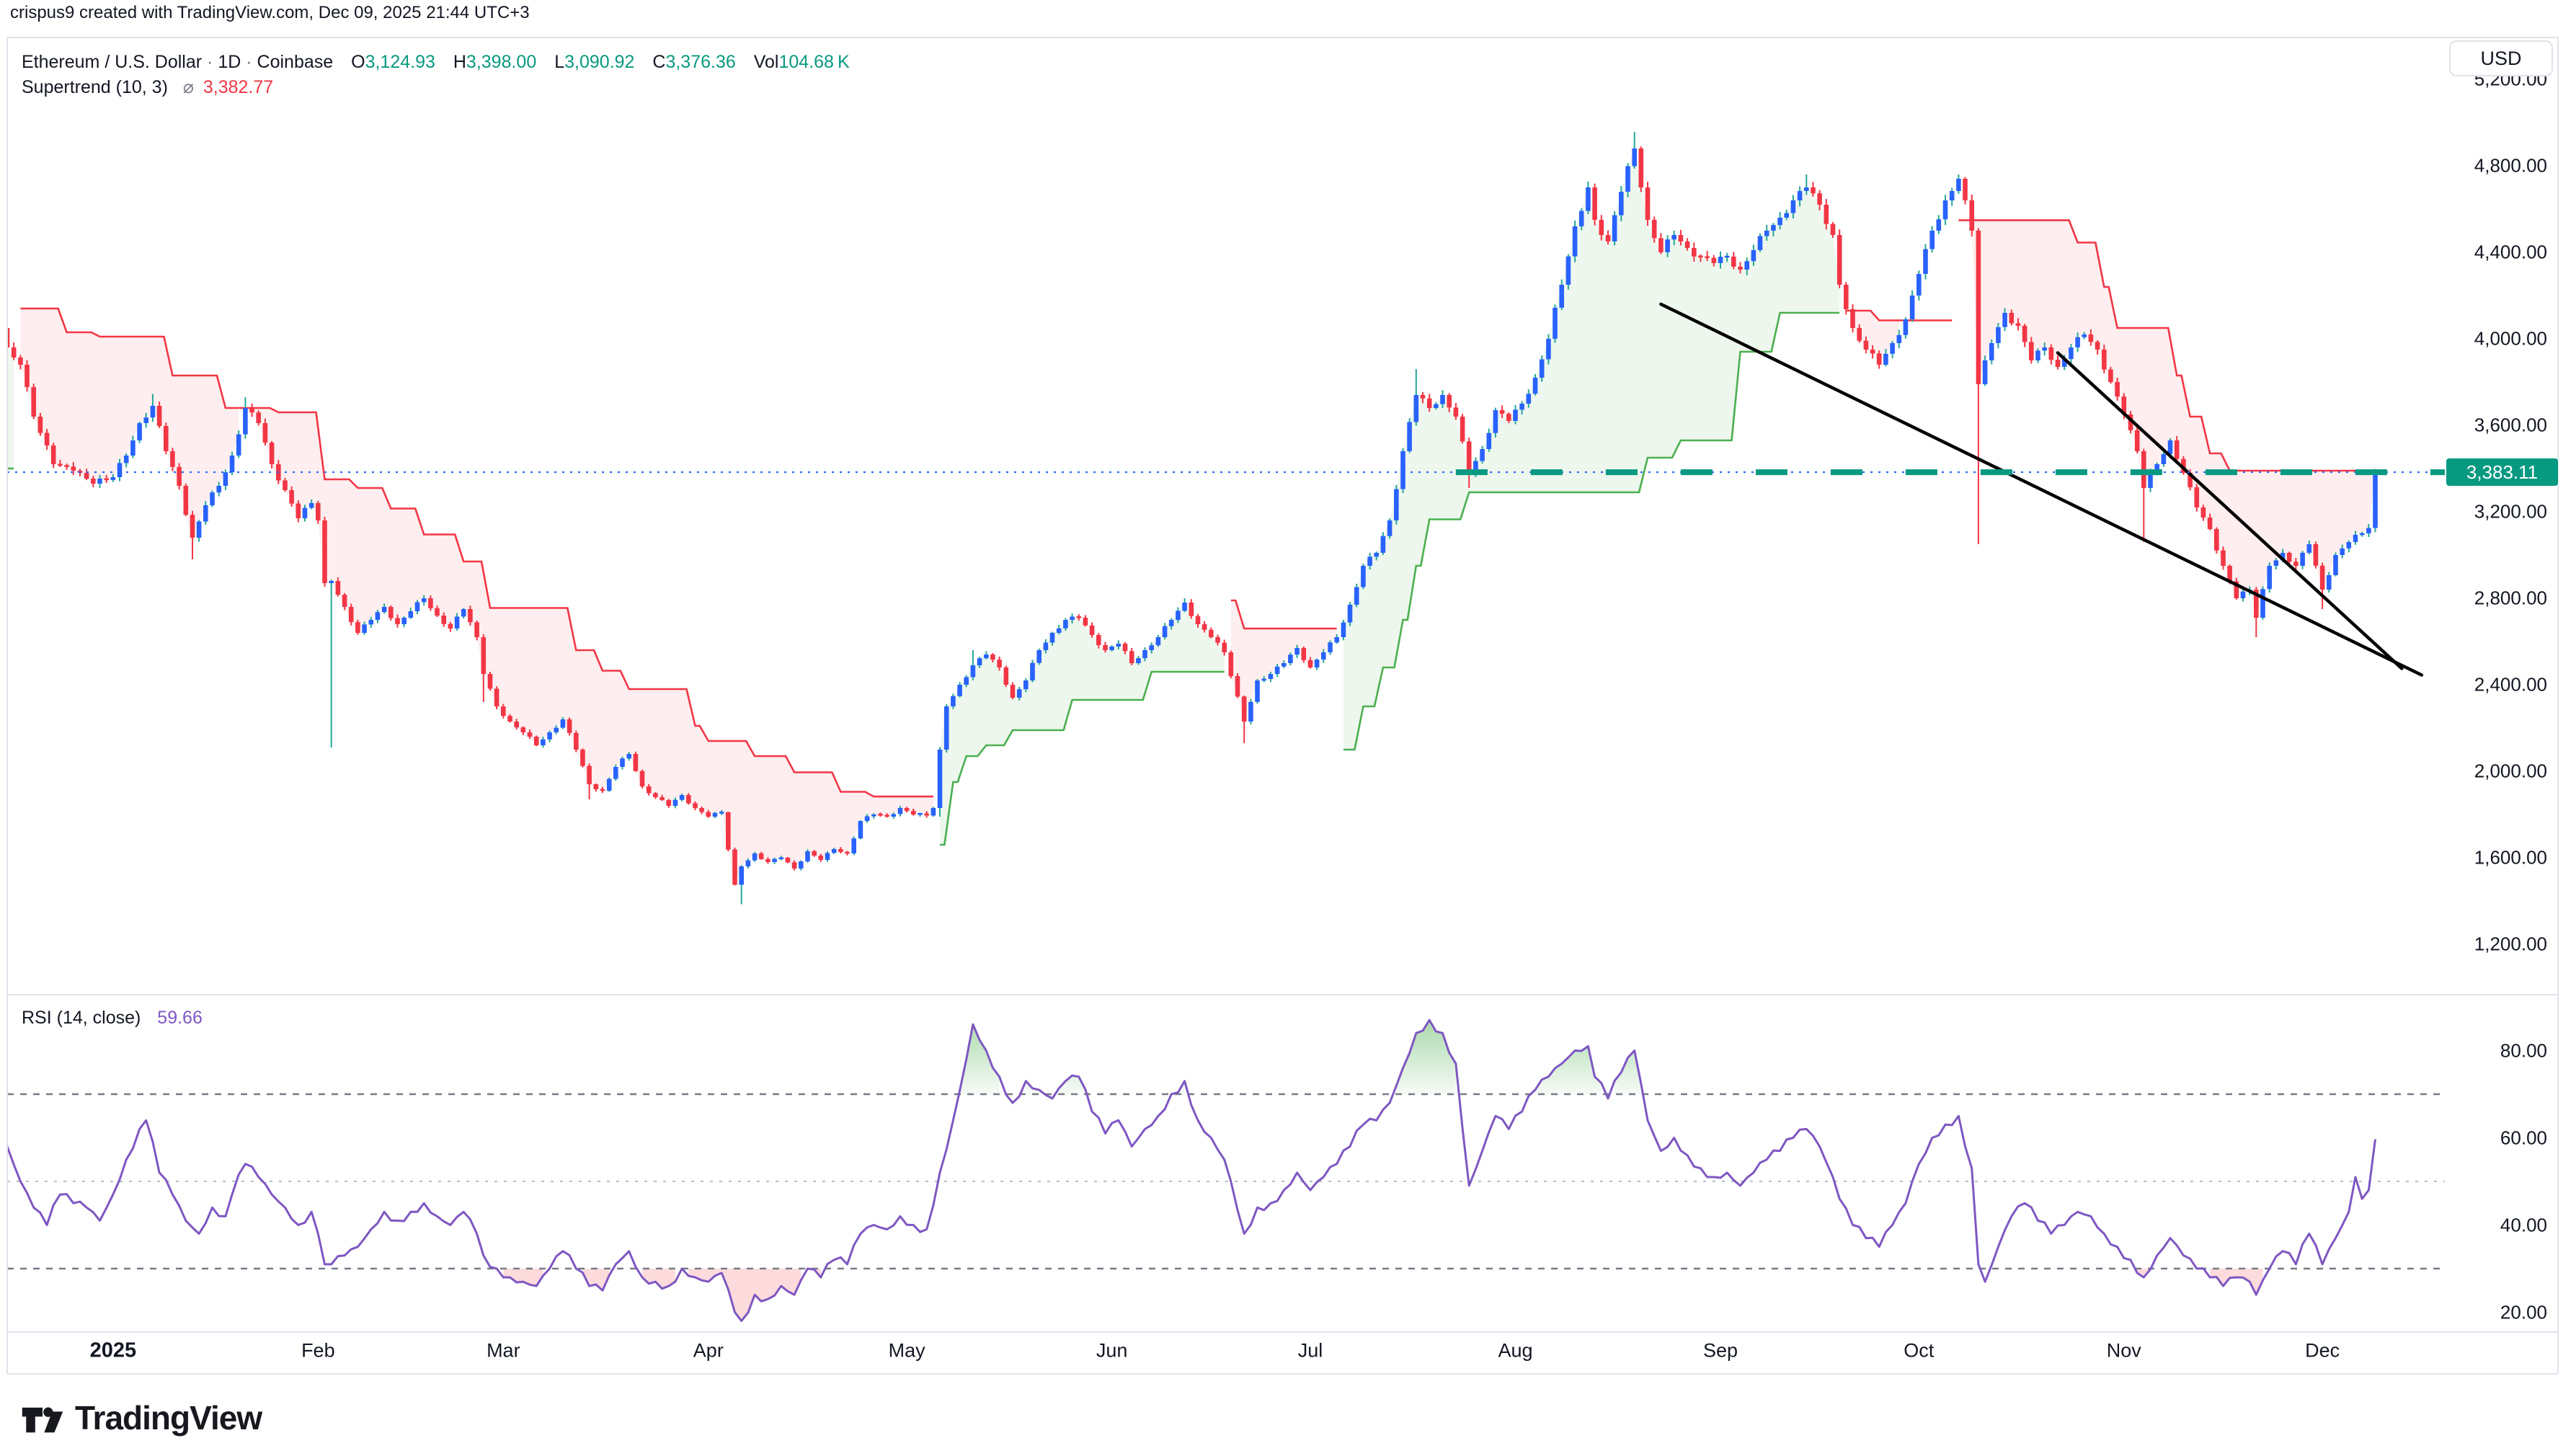  I want to click on price-tick-4400: 4,400.00, so click(2510, 252).